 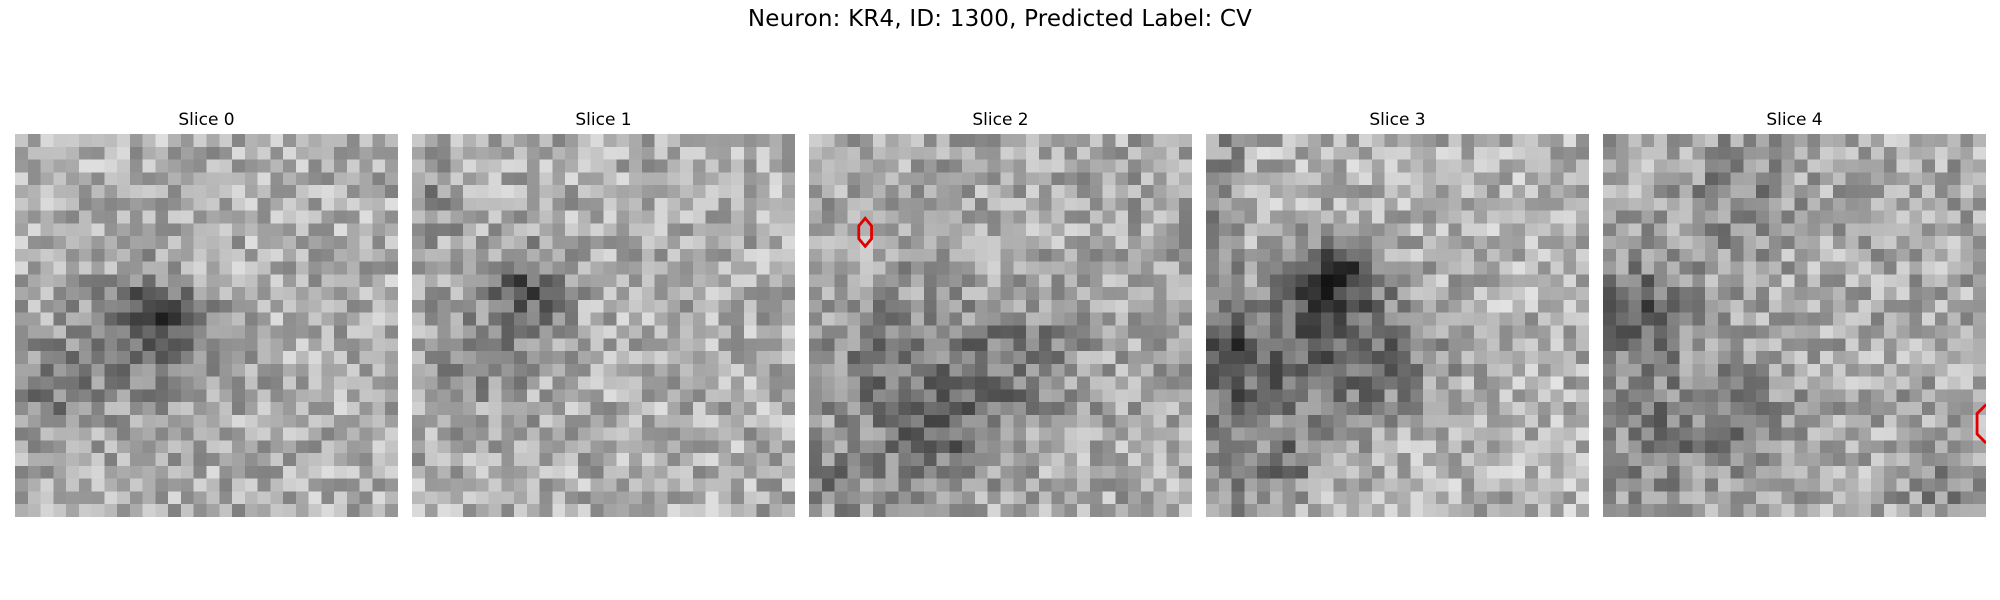 I want to click on slice-title-4: Slice 4, so click(x=1794, y=120).